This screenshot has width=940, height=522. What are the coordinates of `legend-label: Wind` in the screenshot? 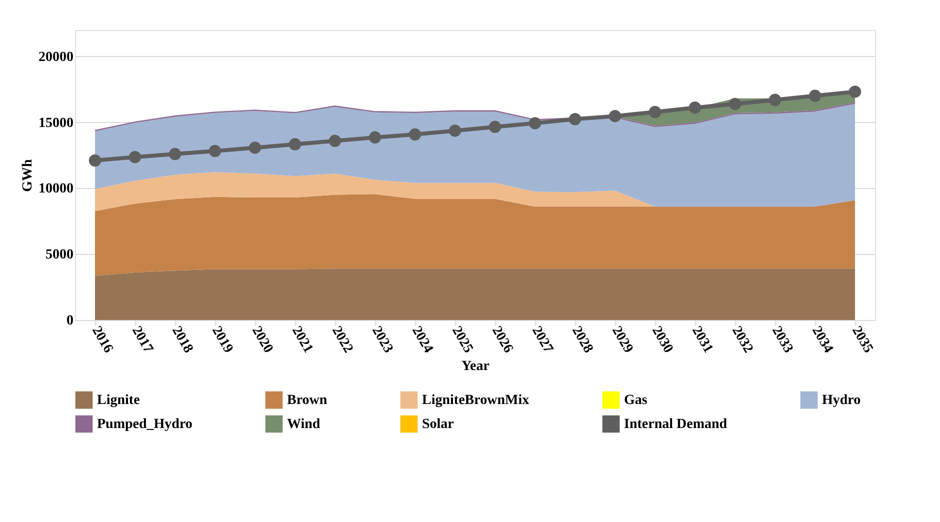 It's located at (303, 424).